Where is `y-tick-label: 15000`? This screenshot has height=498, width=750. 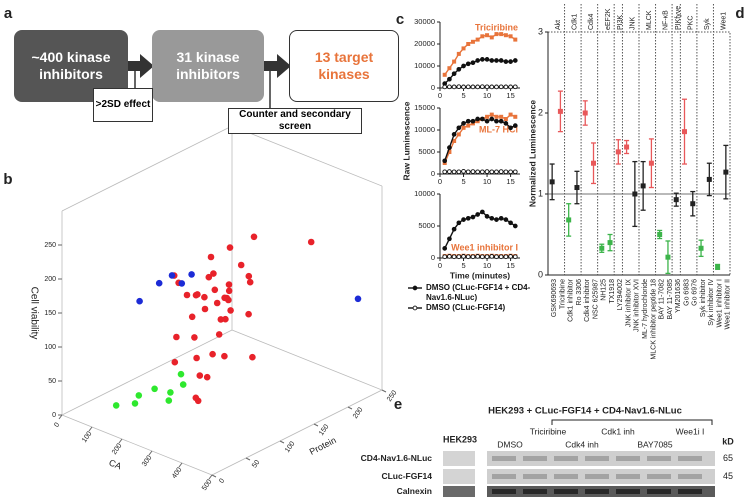
y-tick-label: 15000 is located at coordinates (424, 107).